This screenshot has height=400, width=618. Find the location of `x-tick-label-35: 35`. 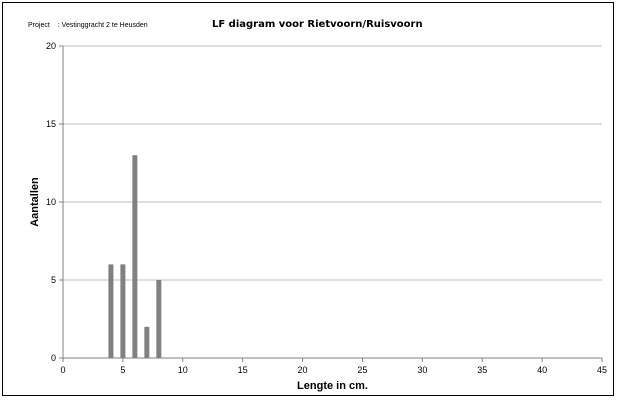

x-tick-label-35: 35 is located at coordinates (482, 370).